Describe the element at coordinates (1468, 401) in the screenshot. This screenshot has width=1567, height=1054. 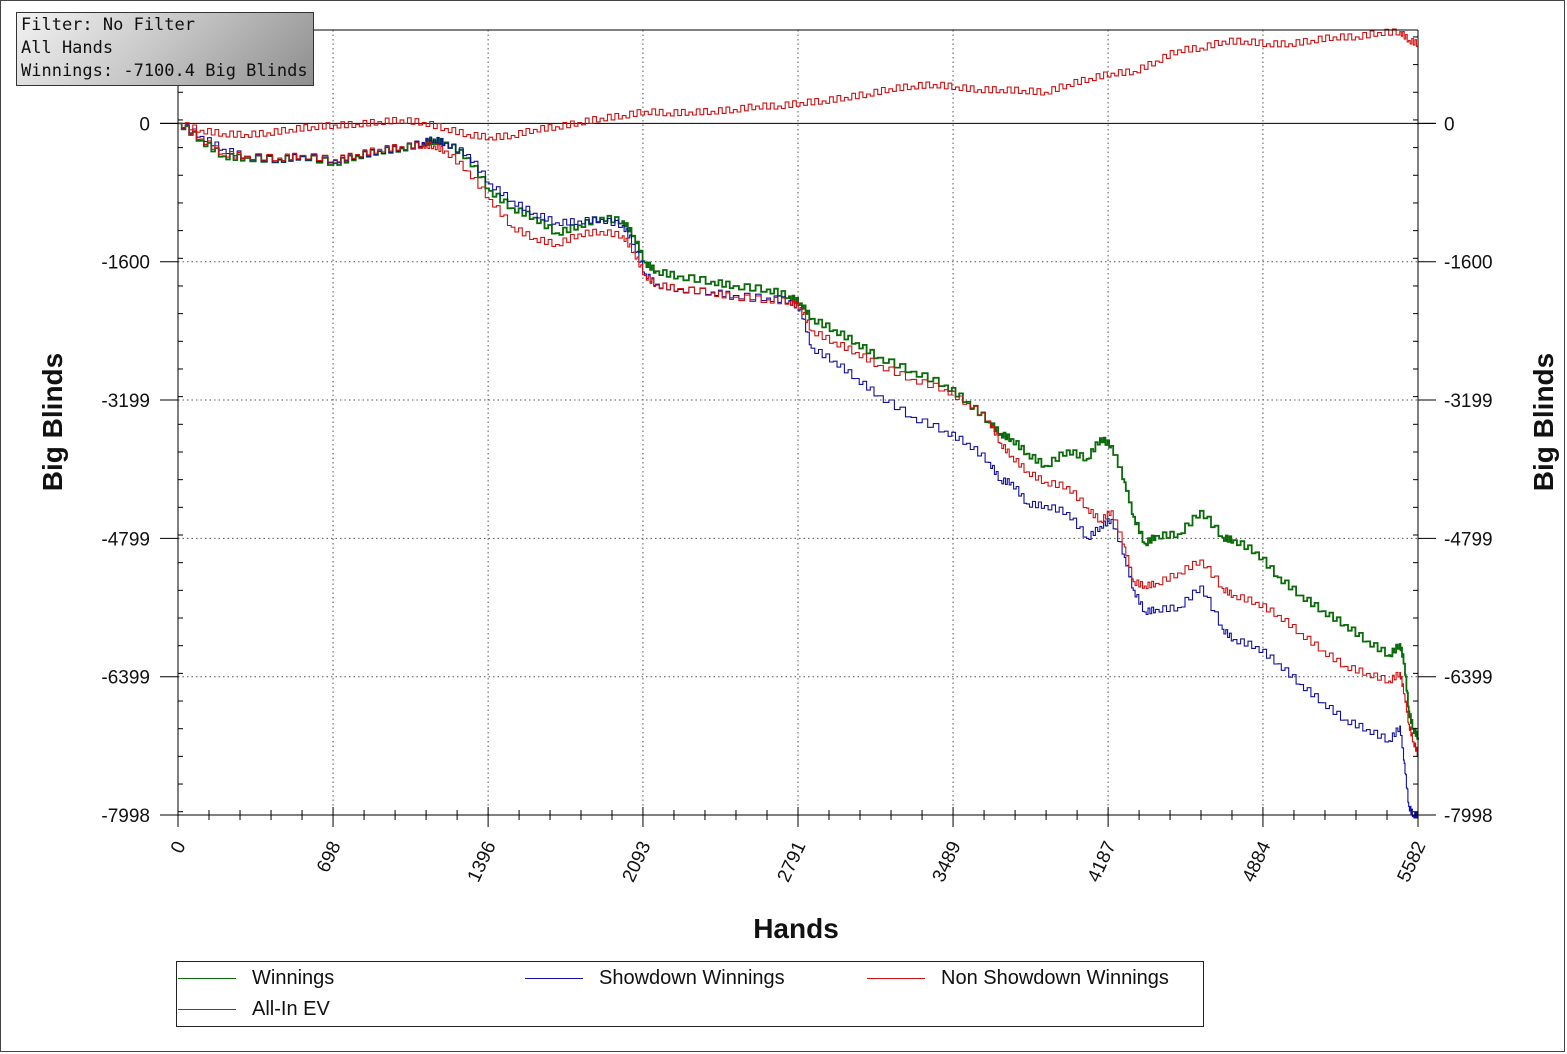
I see `y-tick-label-right: -3199` at that location.